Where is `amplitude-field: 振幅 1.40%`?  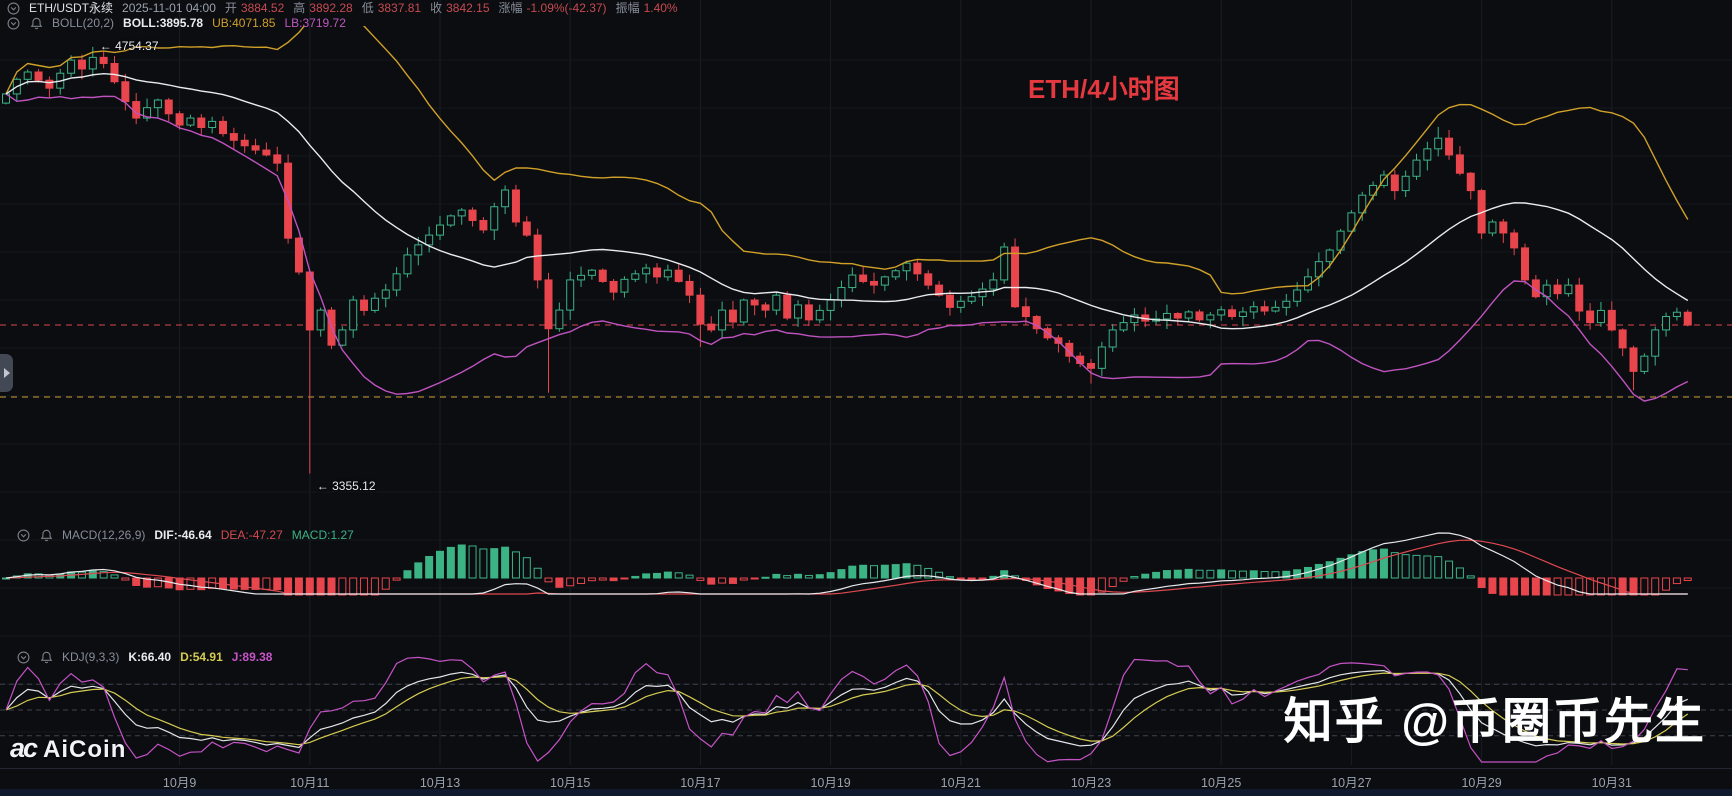
amplitude-field: 振幅 1.40% is located at coordinates (646, 8).